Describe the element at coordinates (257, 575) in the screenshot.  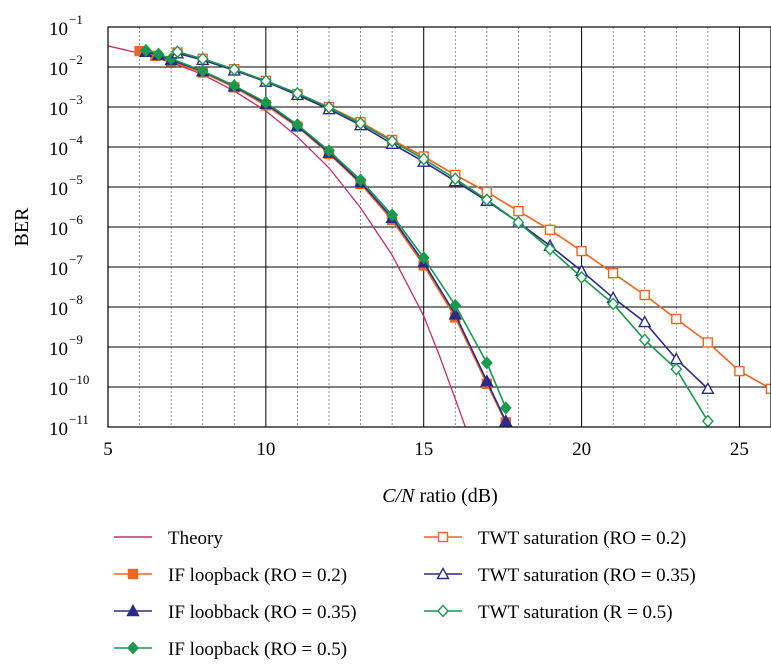
I see `legend-label: IF loopback (RO = 0.2)` at that location.